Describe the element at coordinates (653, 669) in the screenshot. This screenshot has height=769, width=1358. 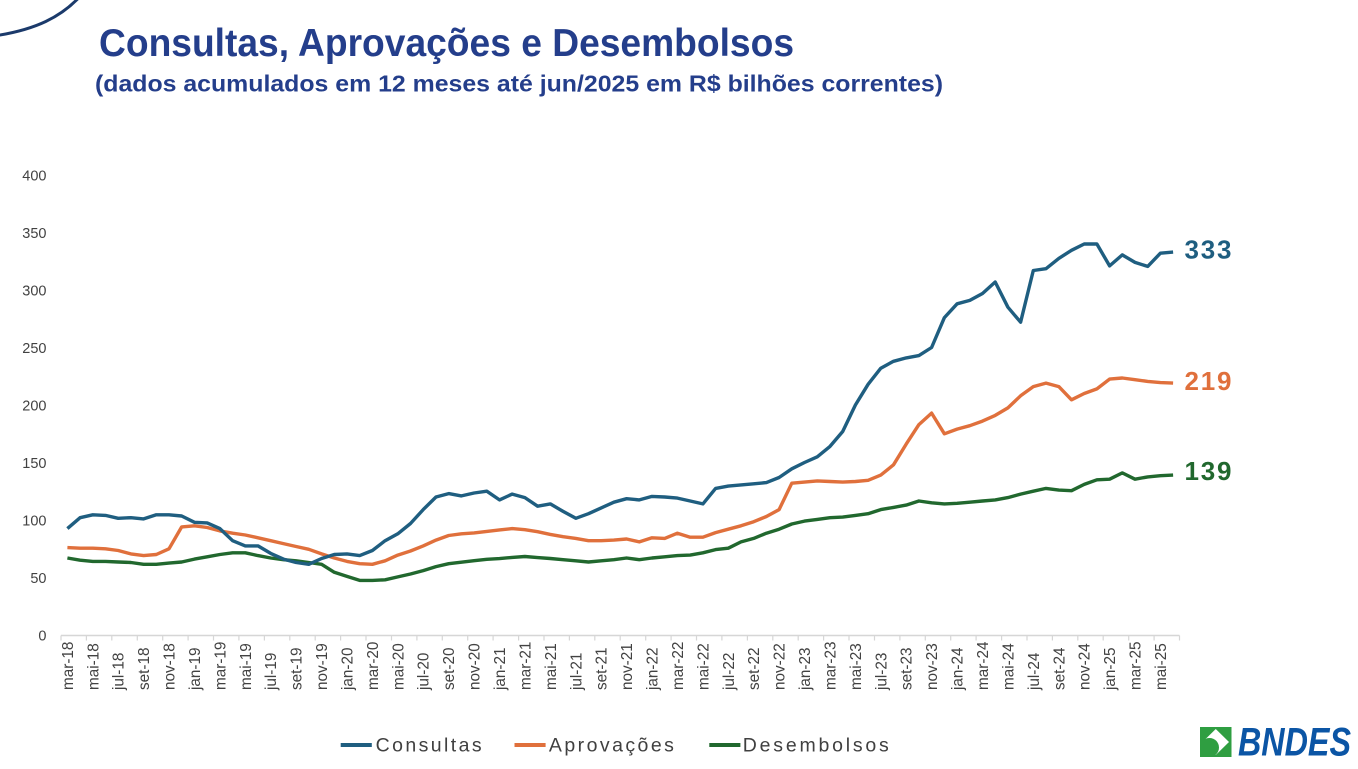
I see `svg-text: jan-22` at that location.